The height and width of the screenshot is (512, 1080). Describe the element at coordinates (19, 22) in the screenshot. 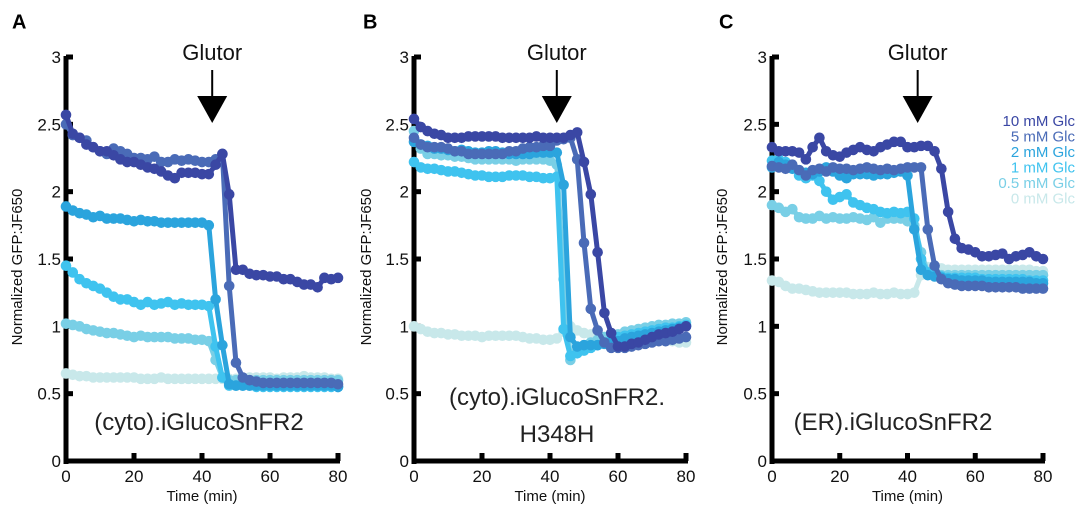

I see `panel-label: A` at that location.